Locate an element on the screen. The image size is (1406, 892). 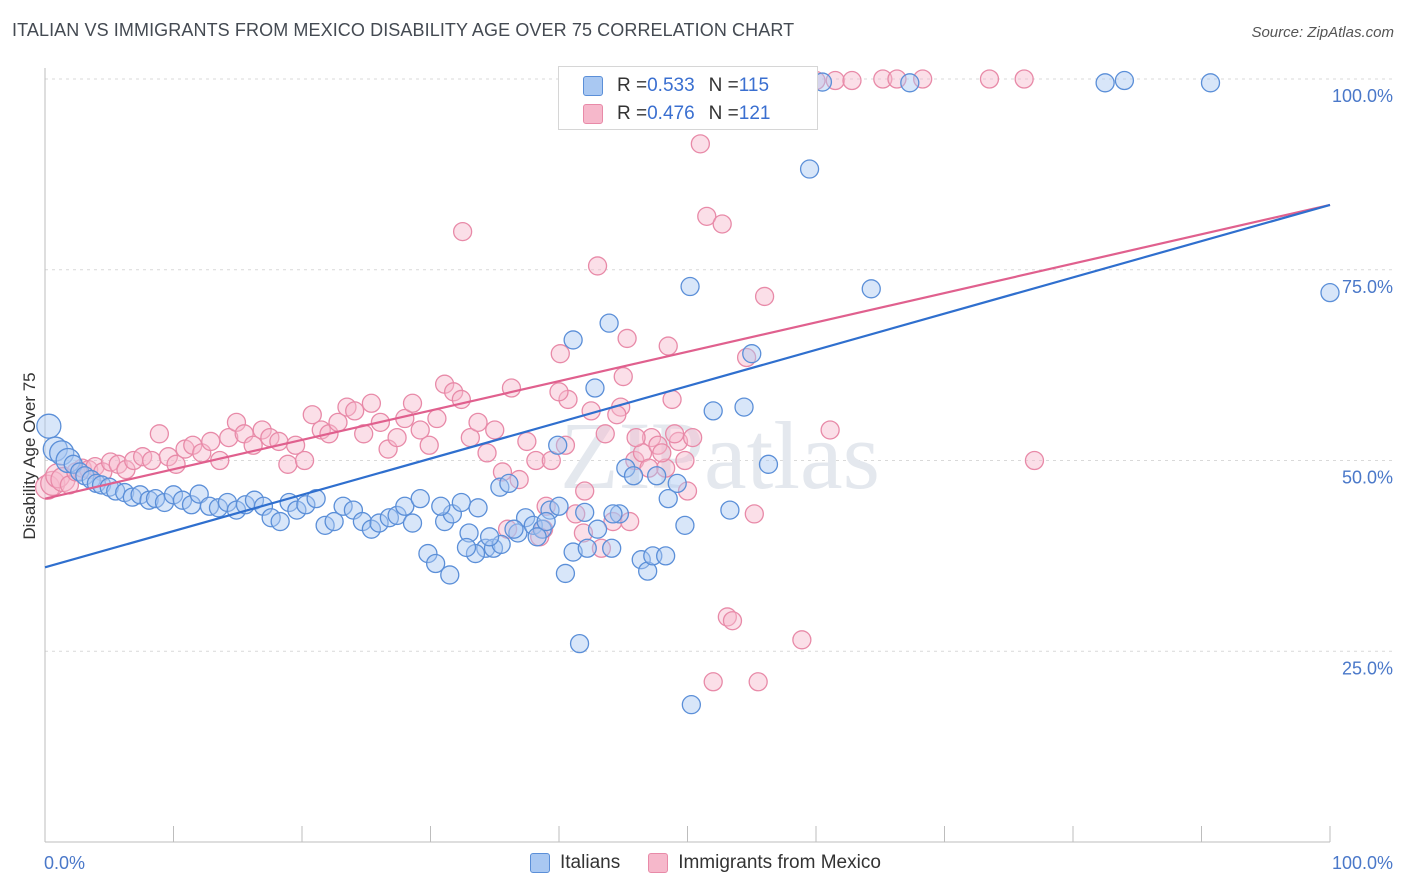
r-value: 0.533 is located at coordinates (671, 85).